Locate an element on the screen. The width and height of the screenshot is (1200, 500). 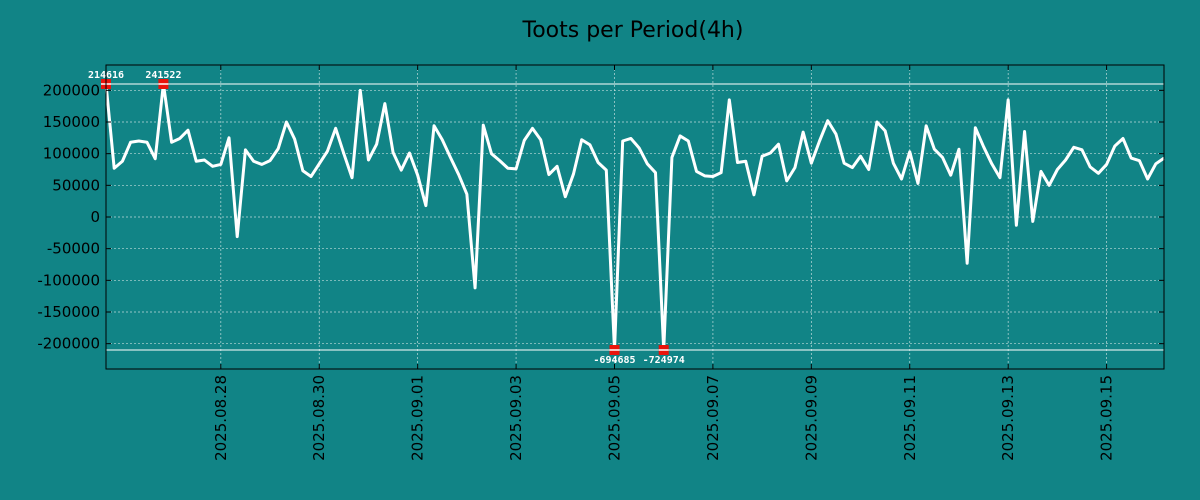
x-tick-label: 2025.09.11 is located at coordinates (910, 418).